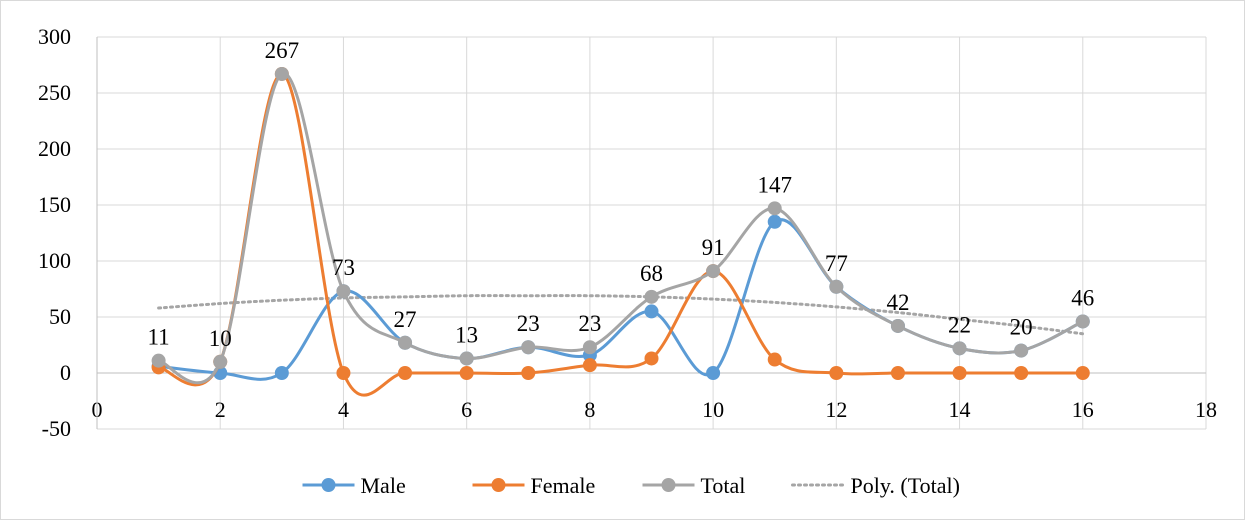 Image resolution: width=1245 pixels, height=520 pixels. What do you see at coordinates (713, 247) in the screenshot?
I see `data-label: 91` at bounding box center [713, 247].